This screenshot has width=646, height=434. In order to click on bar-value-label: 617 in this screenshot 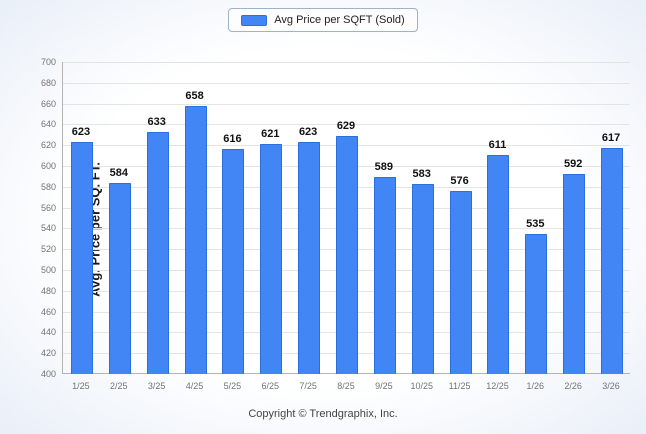, I will do `click(611, 138)`.